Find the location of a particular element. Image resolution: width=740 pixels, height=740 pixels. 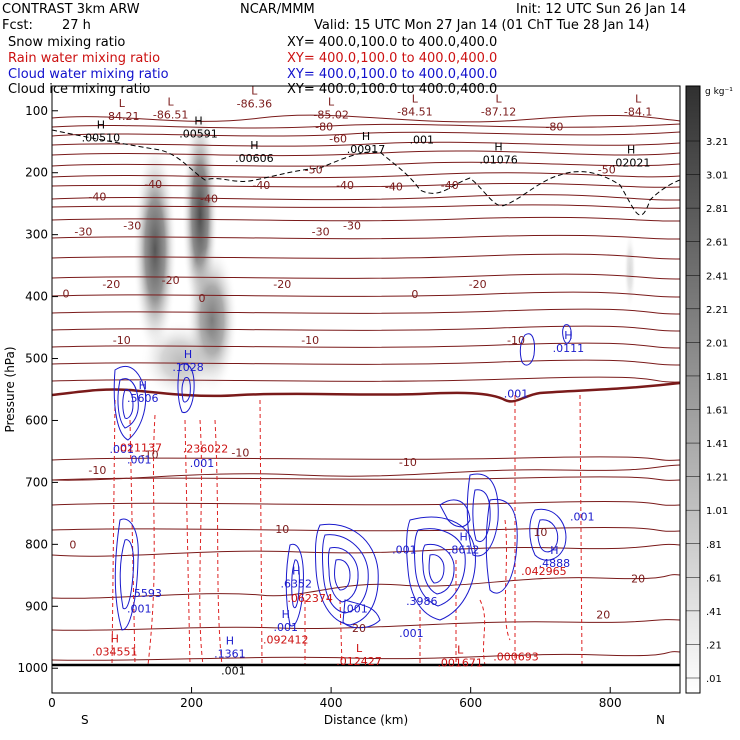

extrema-value: .5593 is located at coordinates (146, 593).